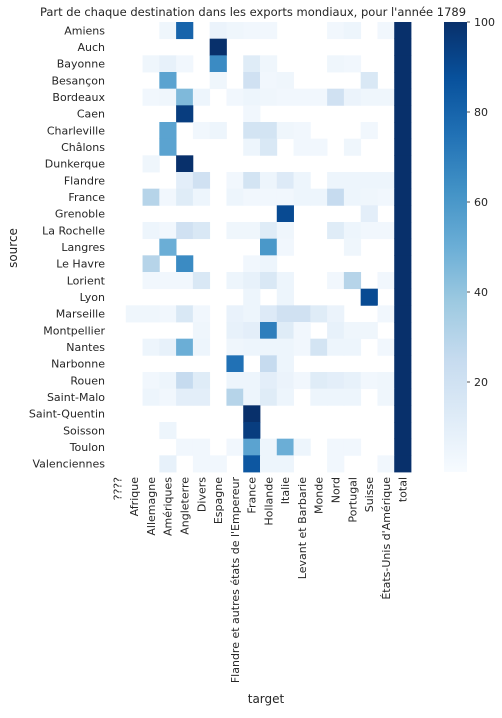 The width and height of the screenshot is (502, 718). Describe the element at coordinates (201, 347) in the screenshot. I see `heatmap-cell-nantes-divers` at that location.